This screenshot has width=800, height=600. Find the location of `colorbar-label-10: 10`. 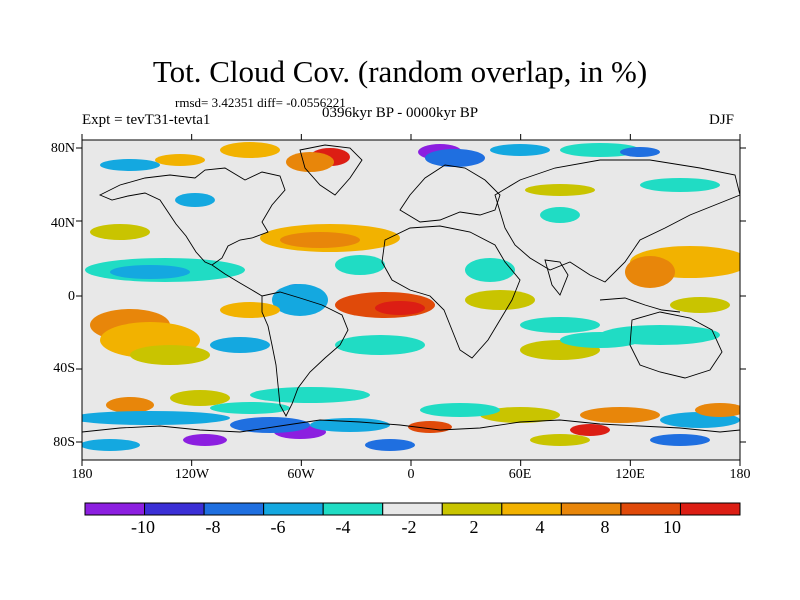

colorbar-label-10: 10 is located at coordinates (672, 527).